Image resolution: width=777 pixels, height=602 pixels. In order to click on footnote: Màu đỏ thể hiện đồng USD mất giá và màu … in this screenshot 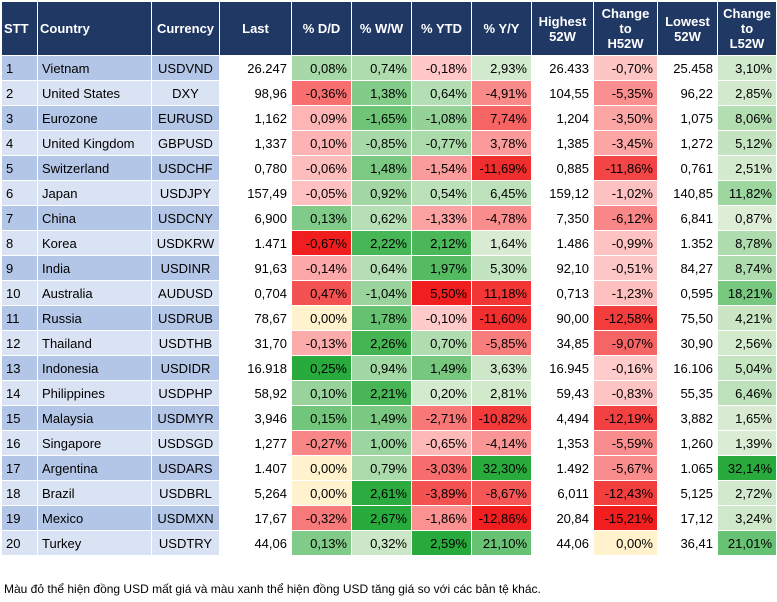, I will do `click(272, 589)`.